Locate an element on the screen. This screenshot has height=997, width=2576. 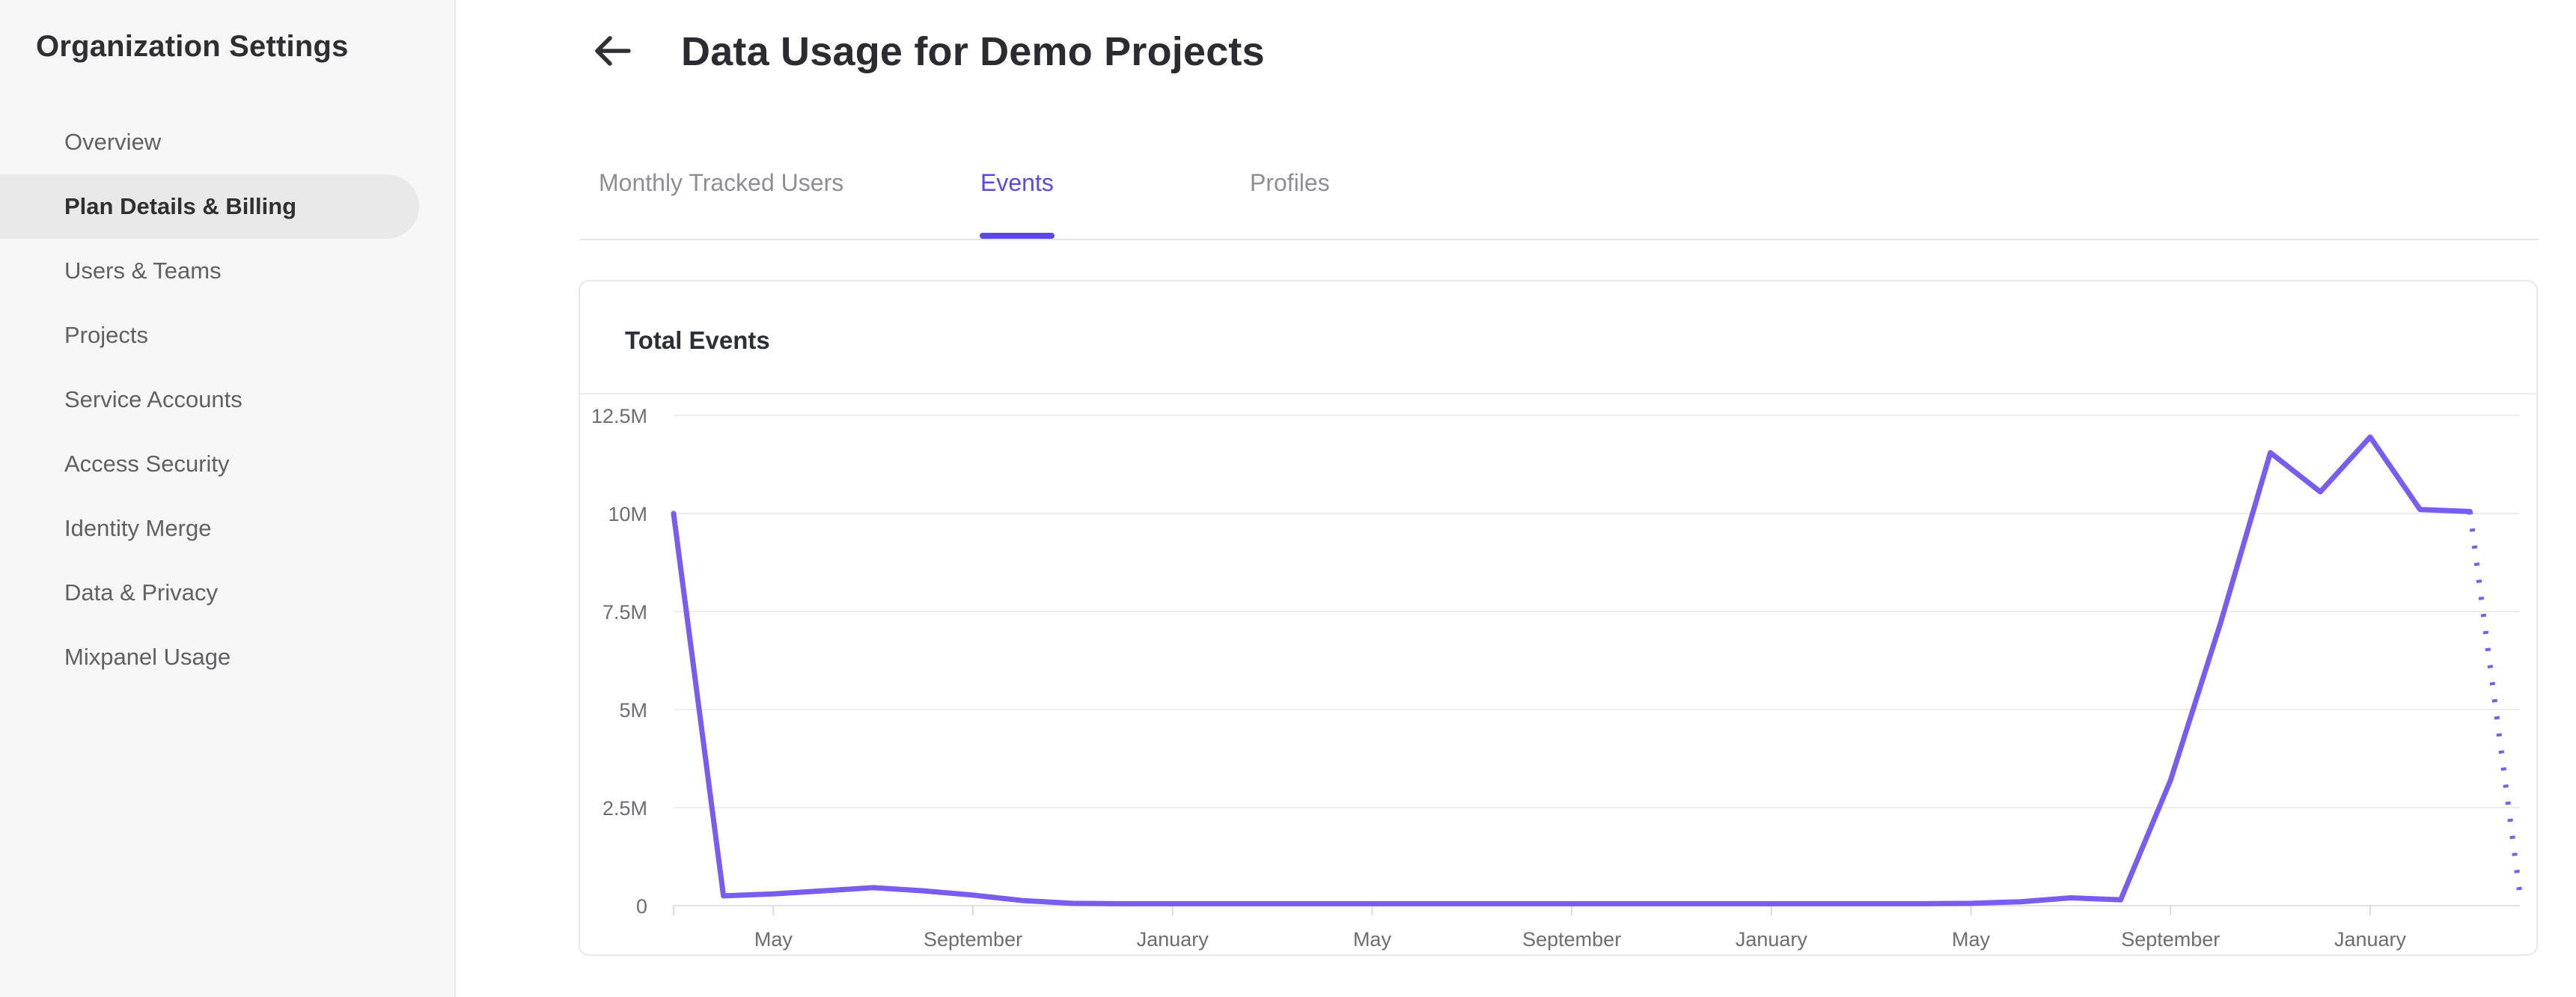
back-button is located at coordinates (612, 50).